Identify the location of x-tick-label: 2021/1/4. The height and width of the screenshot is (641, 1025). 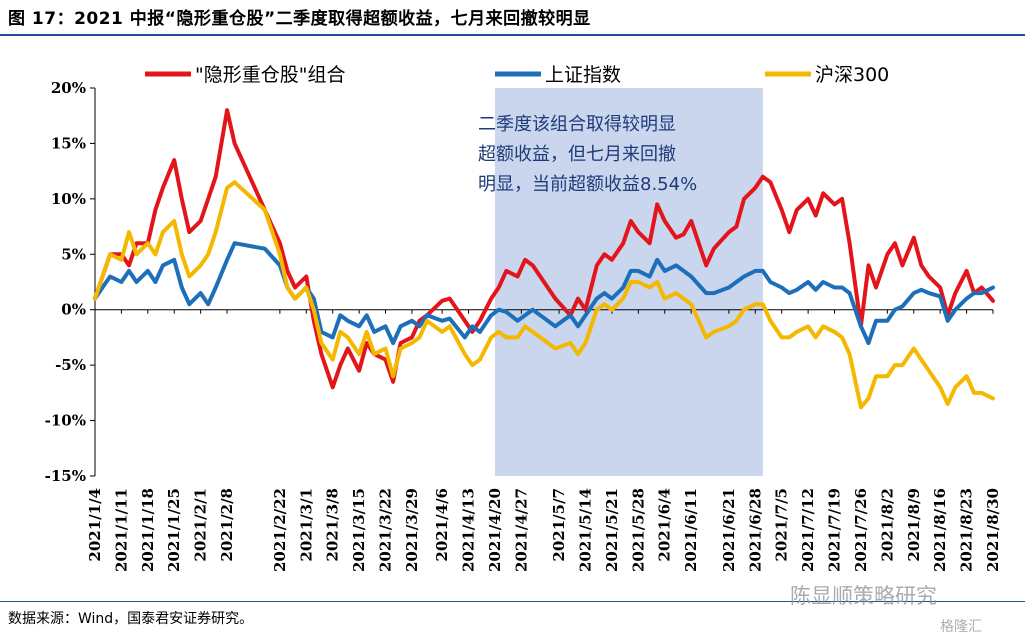
(95, 525).